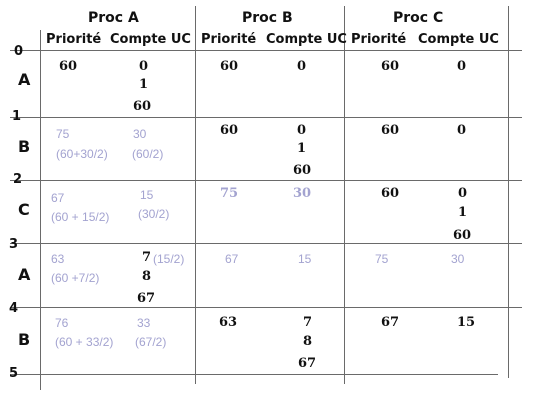 The width and height of the screenshot is (550, 413). Describe the element at coordinates (150, 39) in the screenshot. I see `cpu-header-a: Compte UC` at that location.